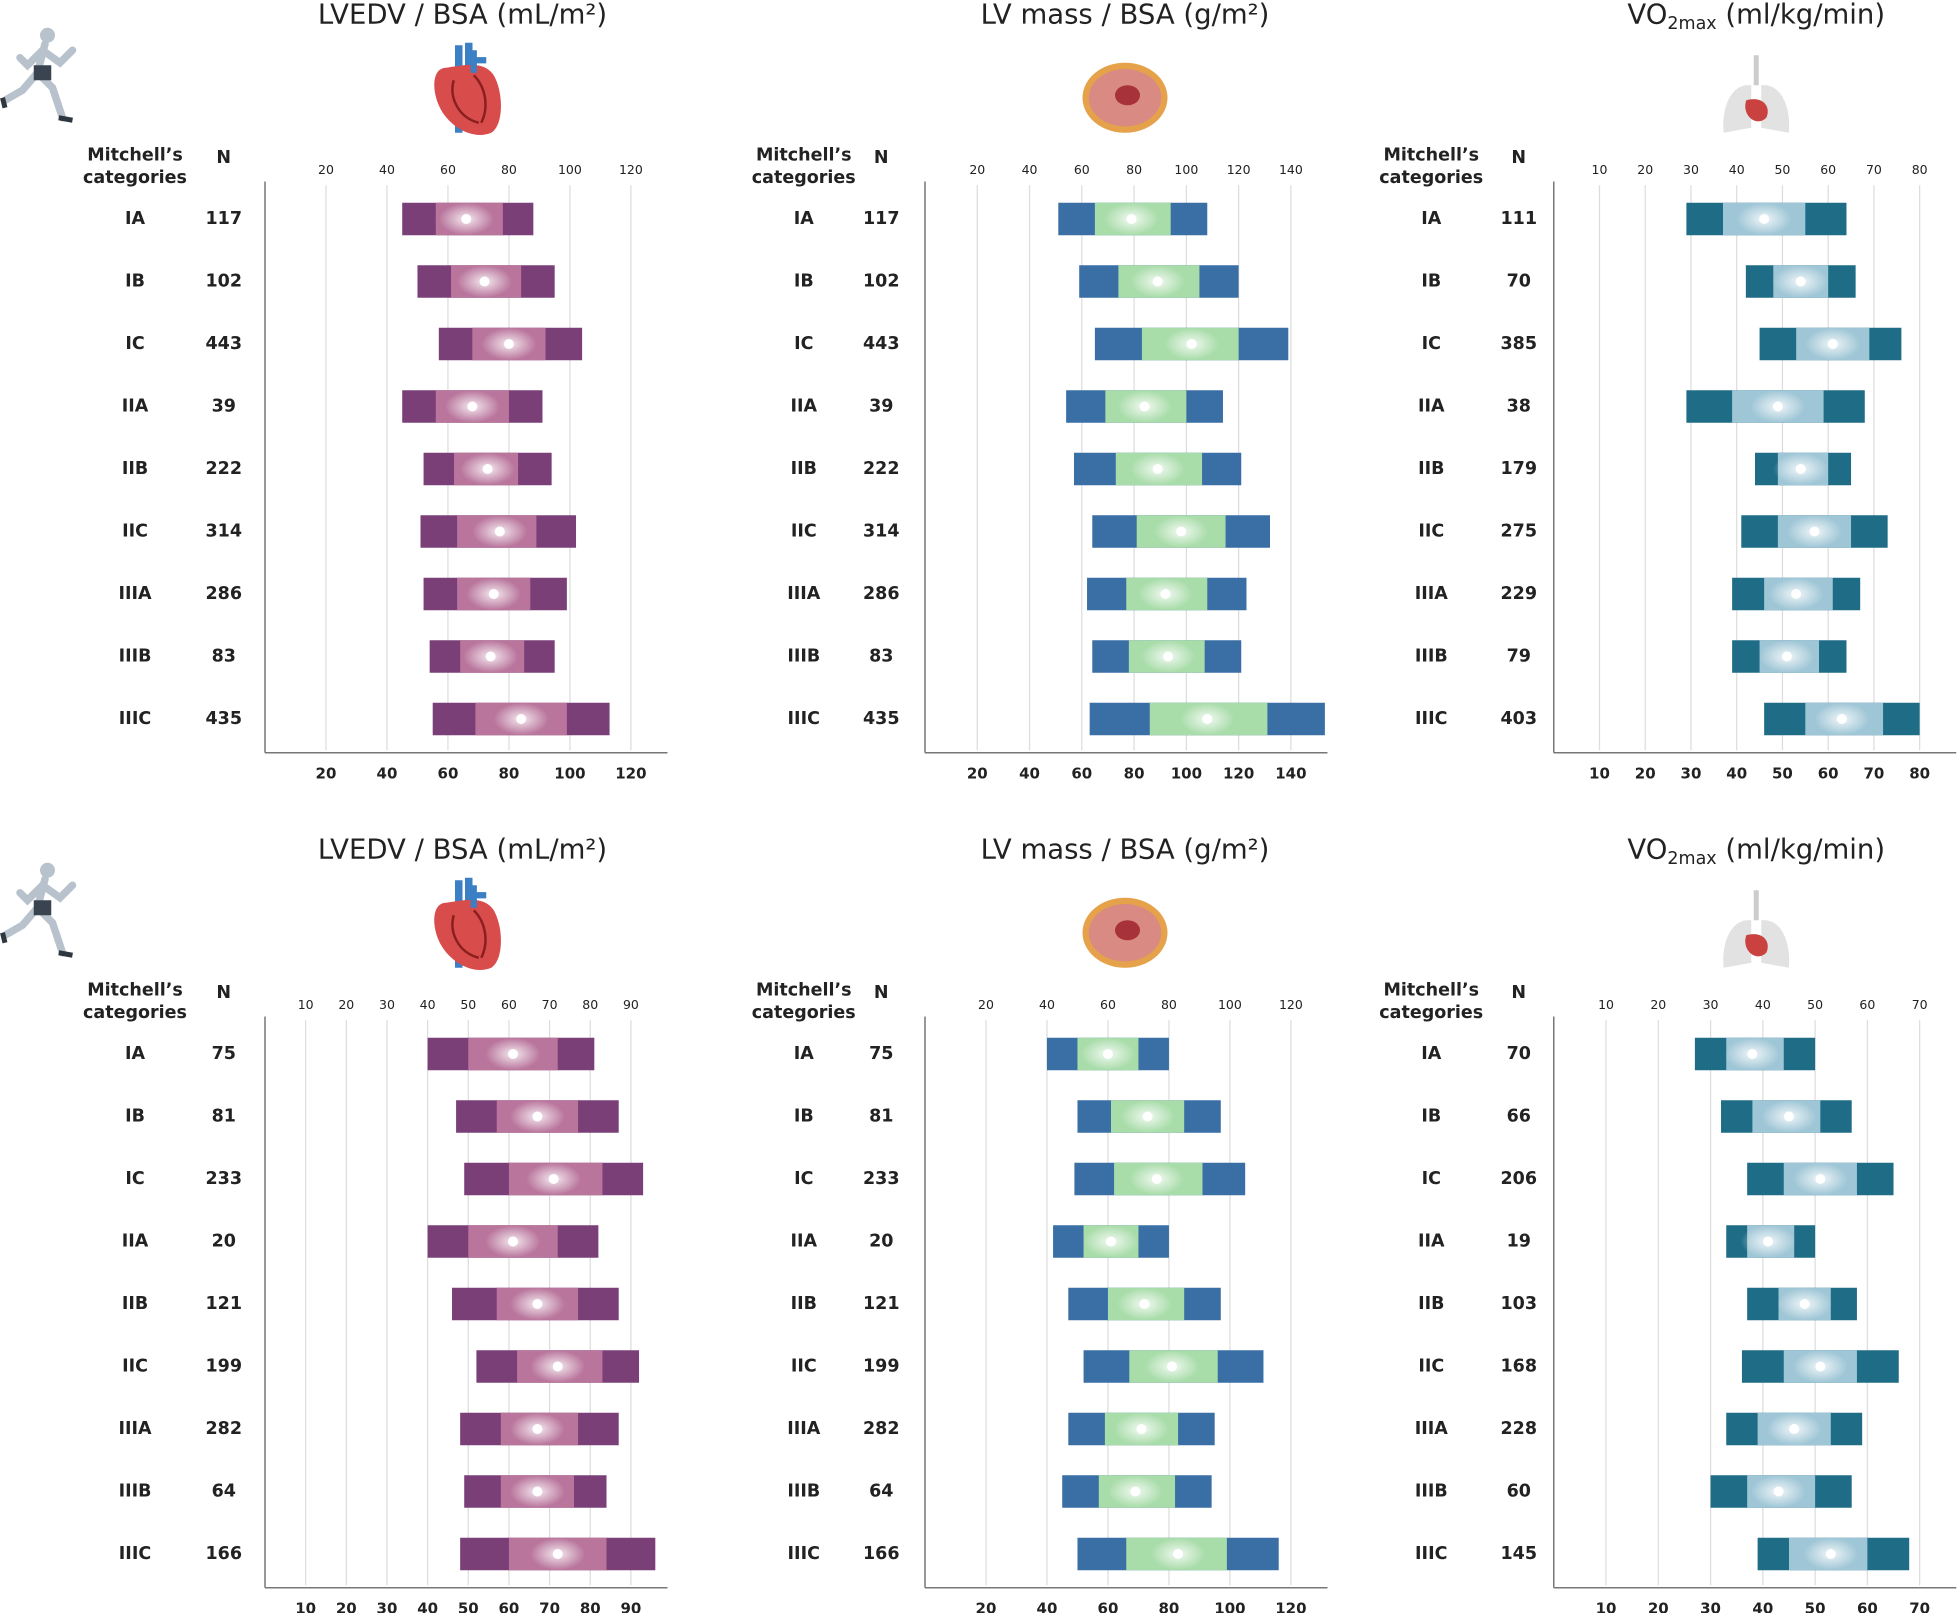 The width and height of the screenshot is (1960, 1613). I want to click on n-label: 81, so click(881, 1117).